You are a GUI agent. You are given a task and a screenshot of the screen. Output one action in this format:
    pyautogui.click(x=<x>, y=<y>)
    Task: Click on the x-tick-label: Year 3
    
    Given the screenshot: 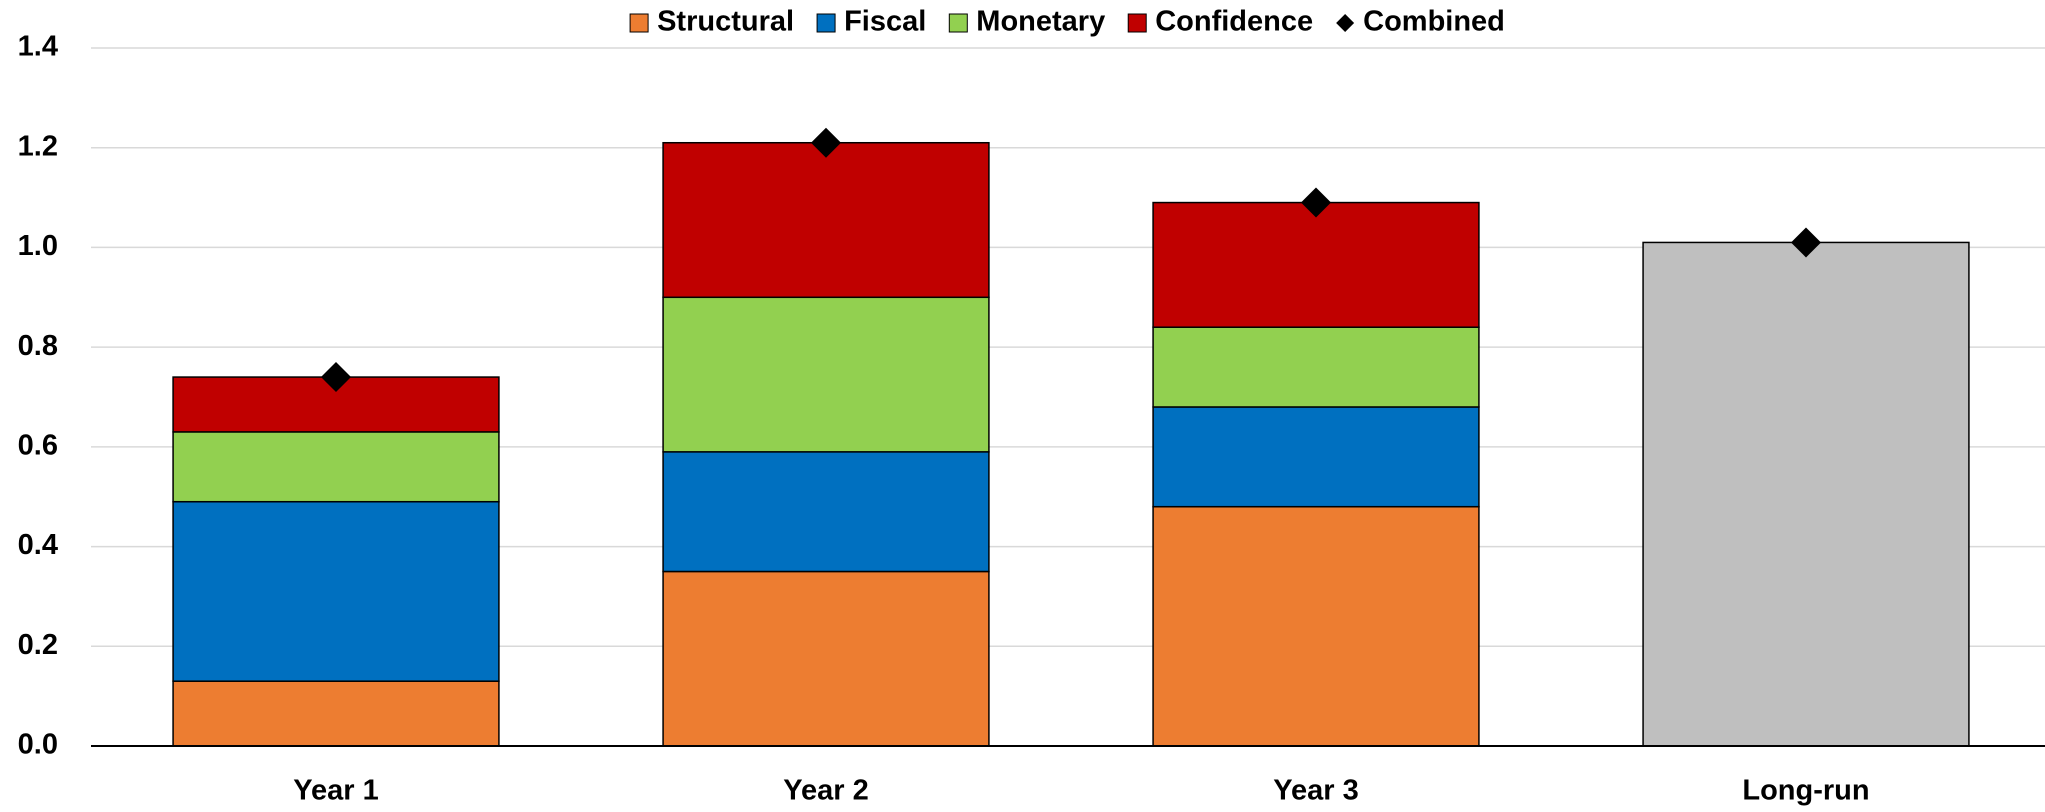 What is the action you would take?
    pyautogui.click(x=1315, y=791)
    